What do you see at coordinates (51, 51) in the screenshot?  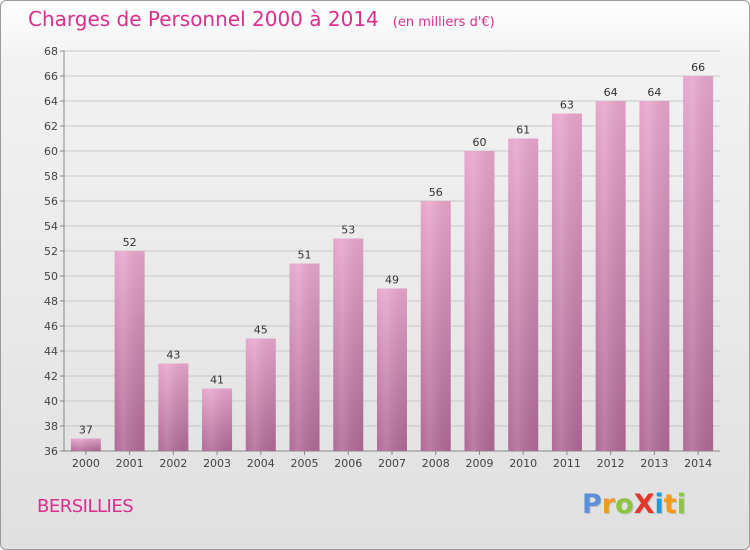 I see `y-tick-label: 68` at bounding box center [51, 51].